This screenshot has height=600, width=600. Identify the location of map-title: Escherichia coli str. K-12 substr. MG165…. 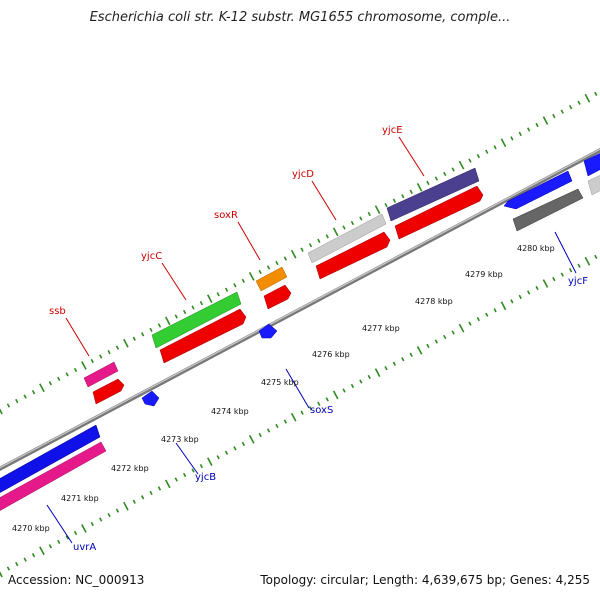
(300, 17).